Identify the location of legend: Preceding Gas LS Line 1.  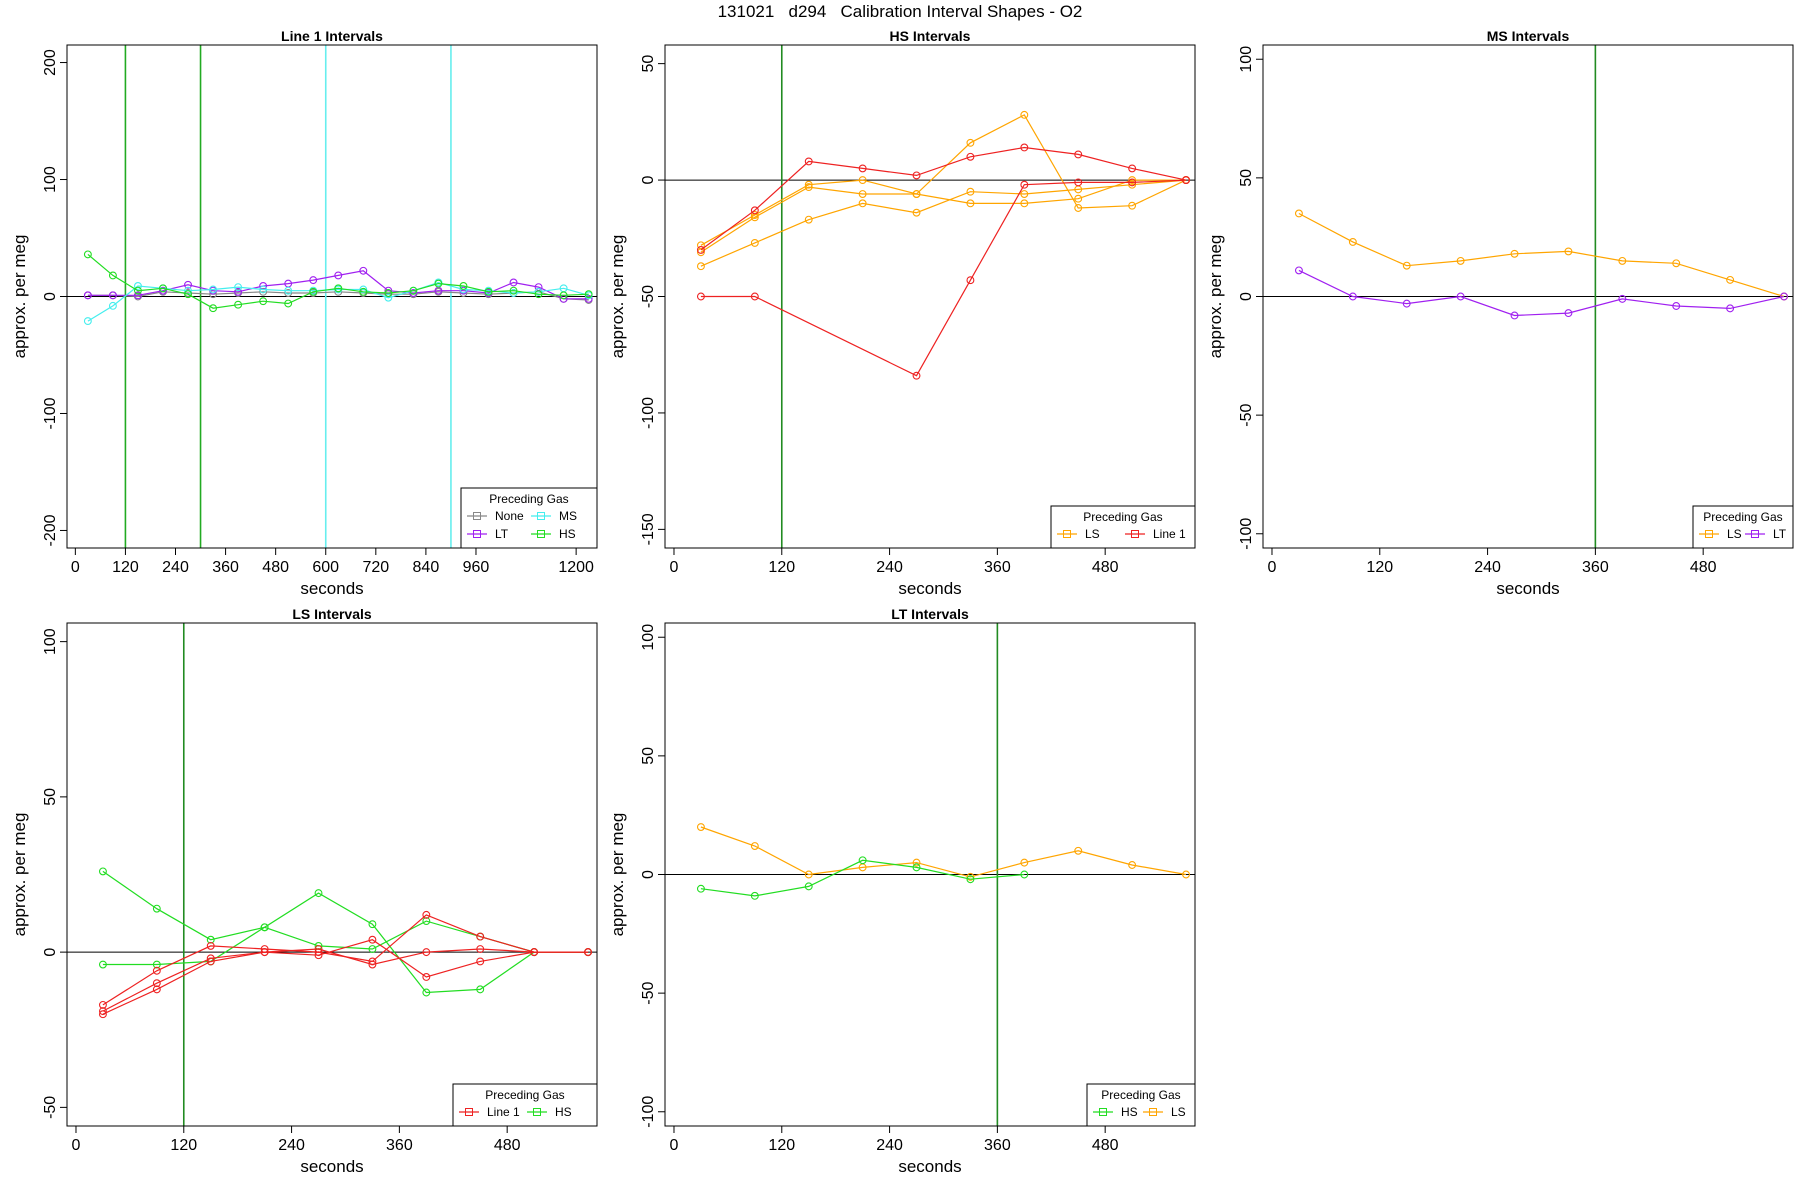
(1123, 527).